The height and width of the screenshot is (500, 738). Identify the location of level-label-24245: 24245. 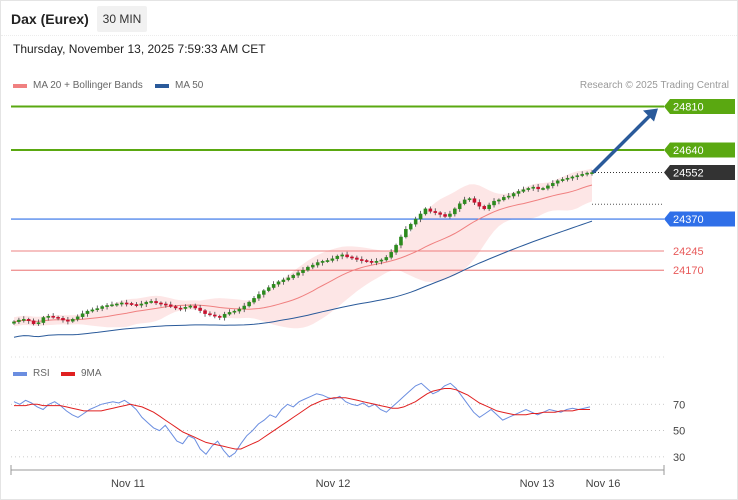
(688, 252).